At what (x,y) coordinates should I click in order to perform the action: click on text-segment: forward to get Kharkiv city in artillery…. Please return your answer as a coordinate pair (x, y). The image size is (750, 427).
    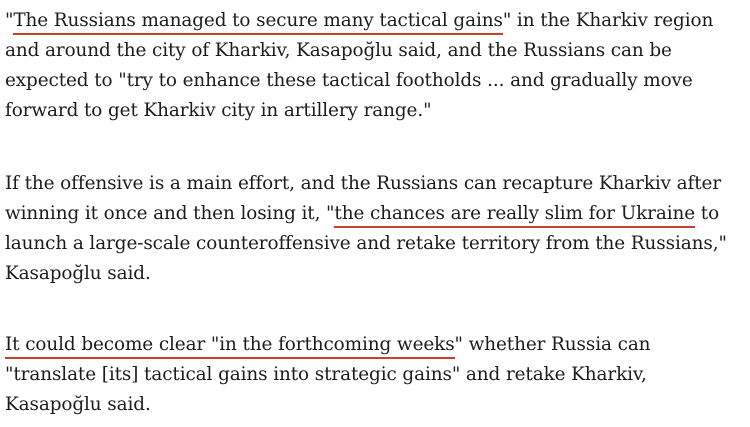
    Looking at the image, I should click on (218, 110).